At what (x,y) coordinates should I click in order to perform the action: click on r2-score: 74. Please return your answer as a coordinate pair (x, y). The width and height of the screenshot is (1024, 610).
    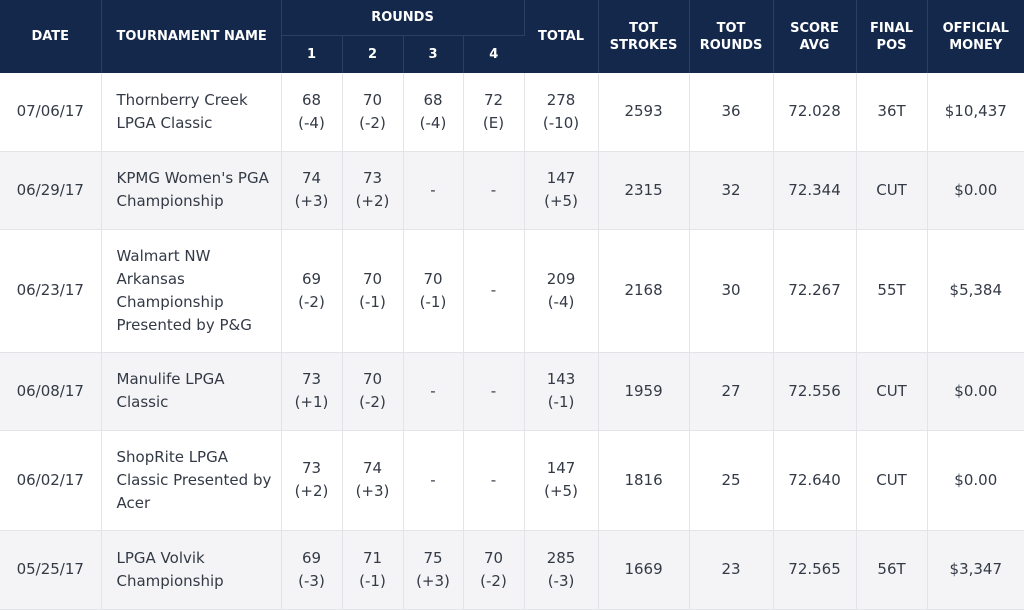
    Looking at the image, I should click on (372, 468).